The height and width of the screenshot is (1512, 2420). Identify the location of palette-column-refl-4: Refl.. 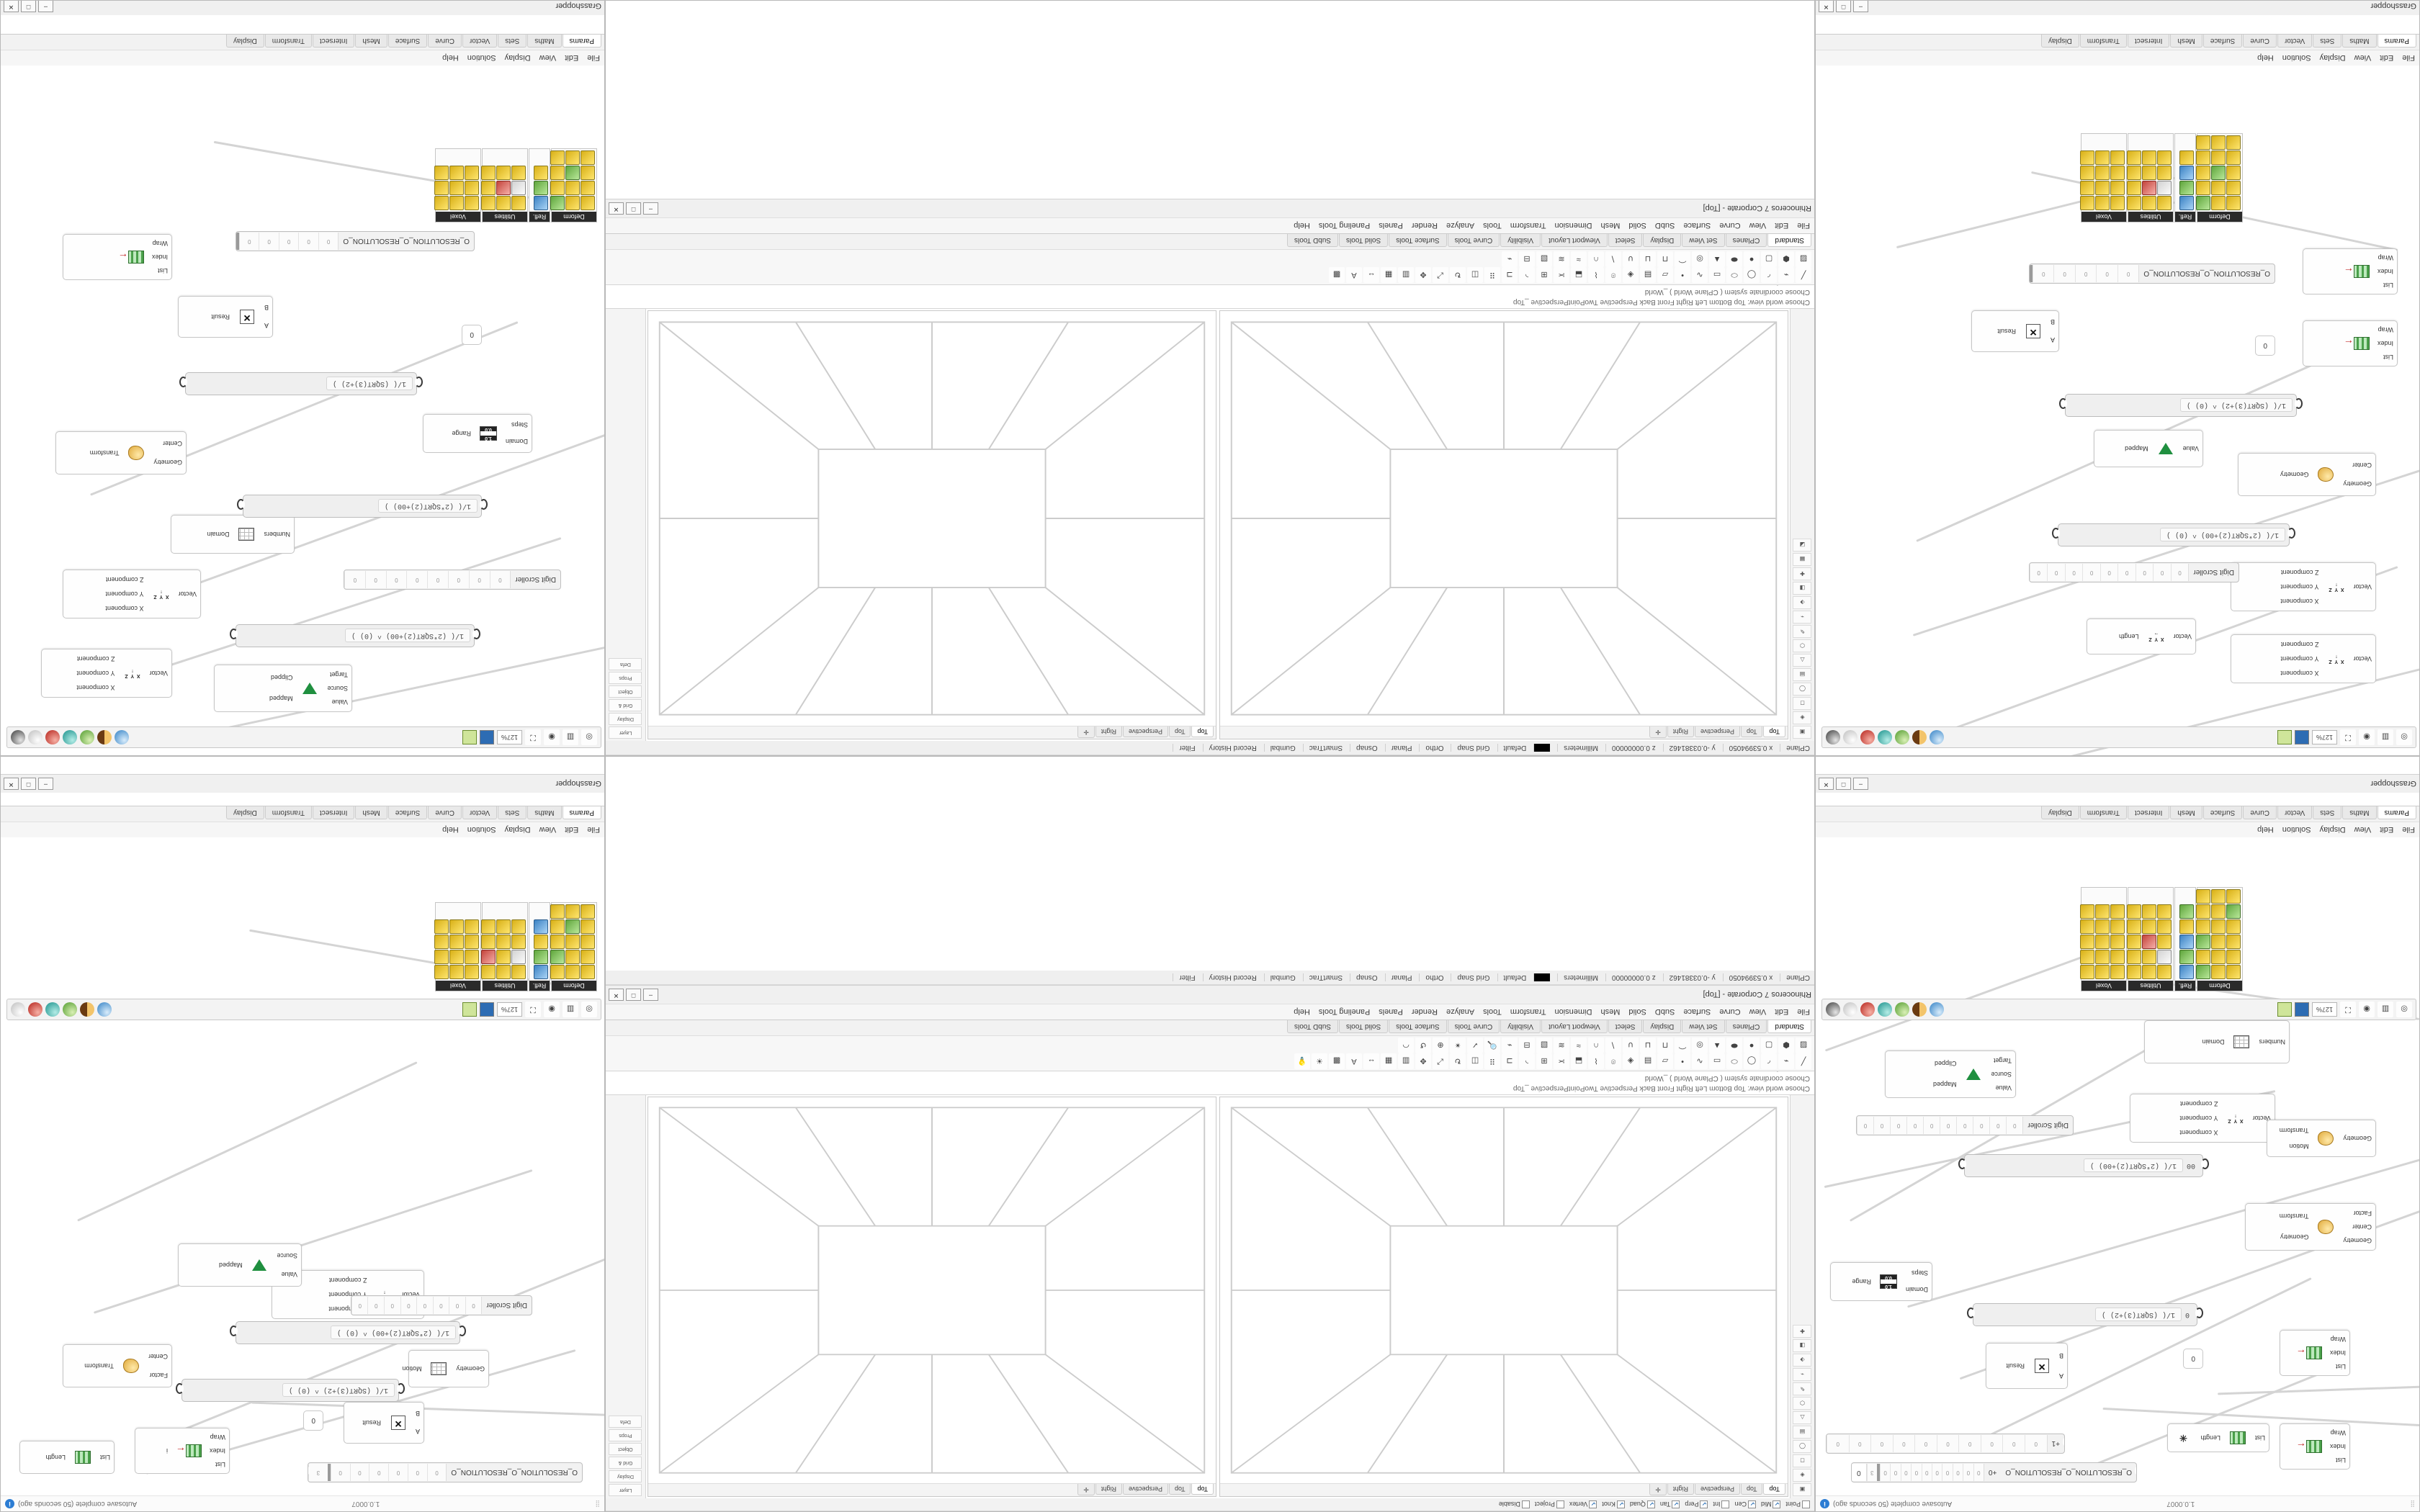
(539, 185).